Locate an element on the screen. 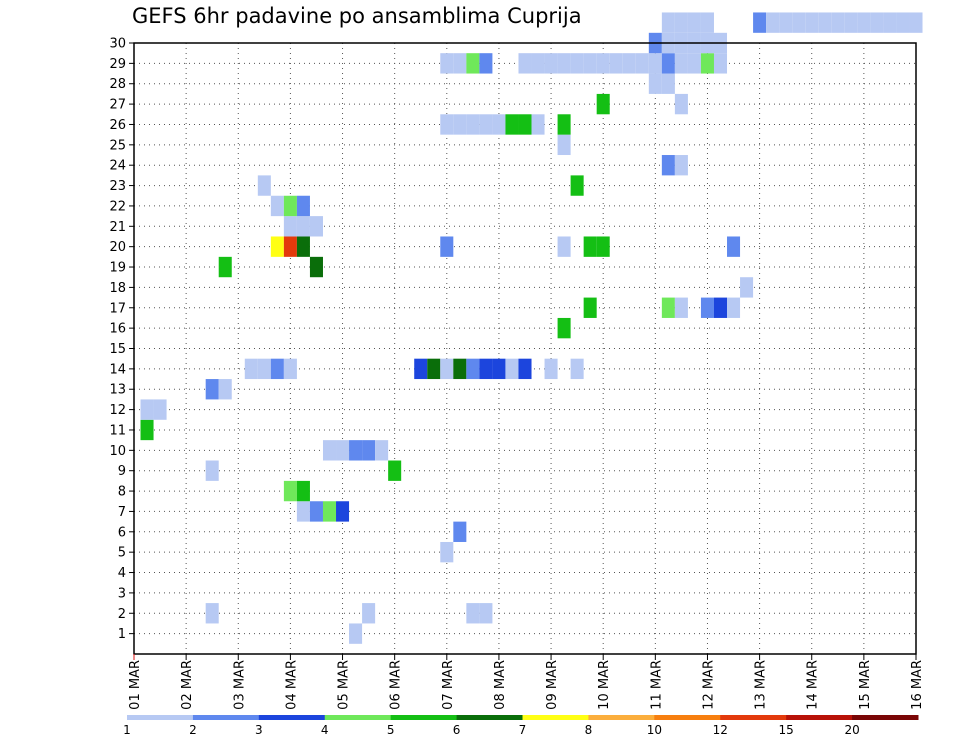  colorbar-label: 5 is located at coordinates (391, 730).